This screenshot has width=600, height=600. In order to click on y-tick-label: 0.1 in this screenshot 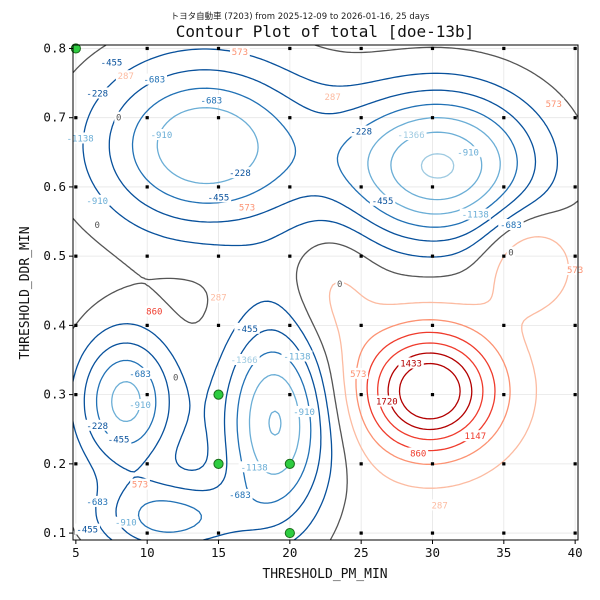, I will do `click(54, 532)`.